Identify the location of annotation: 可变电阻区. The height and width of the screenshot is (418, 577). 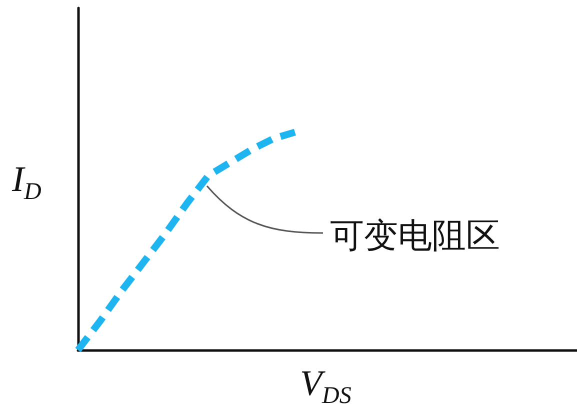
(415, 236).